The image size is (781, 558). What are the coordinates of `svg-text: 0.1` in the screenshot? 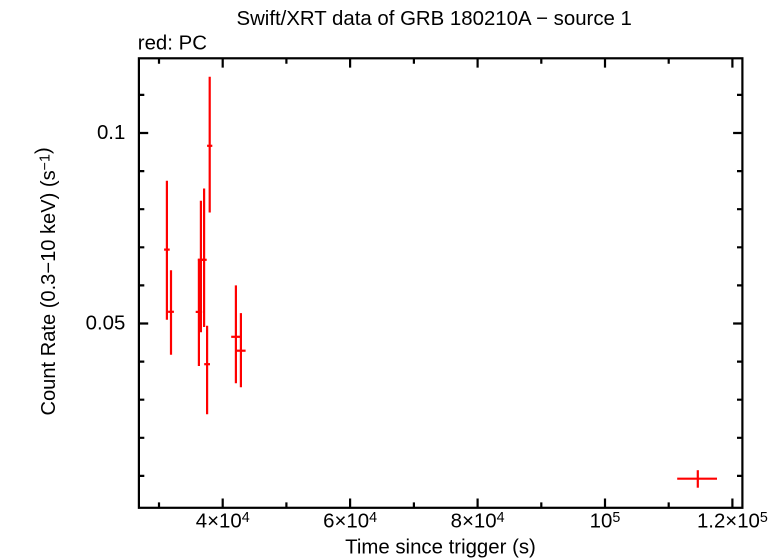 It's located at (111, 133).